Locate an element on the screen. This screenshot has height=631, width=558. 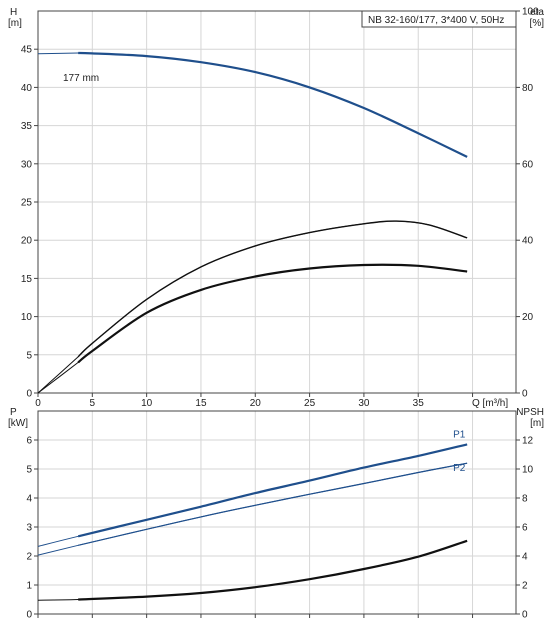
left-tick-label: 35 is located at coordinates (27, 126).